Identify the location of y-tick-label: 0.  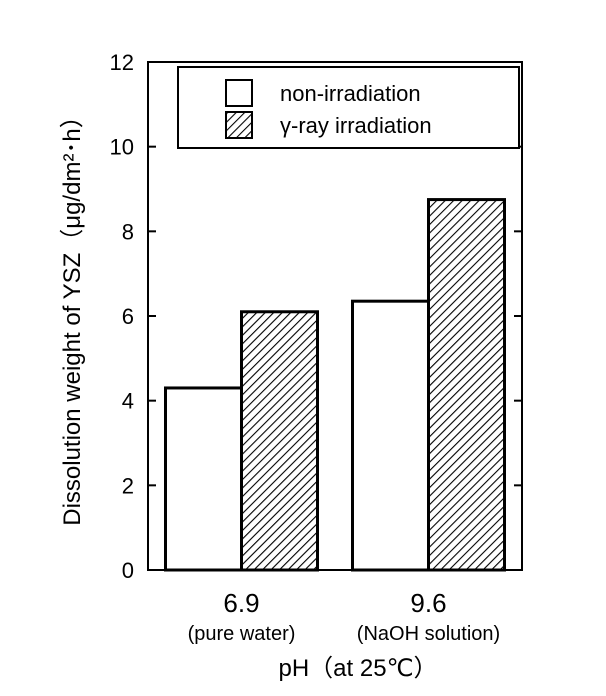
(128, 570).